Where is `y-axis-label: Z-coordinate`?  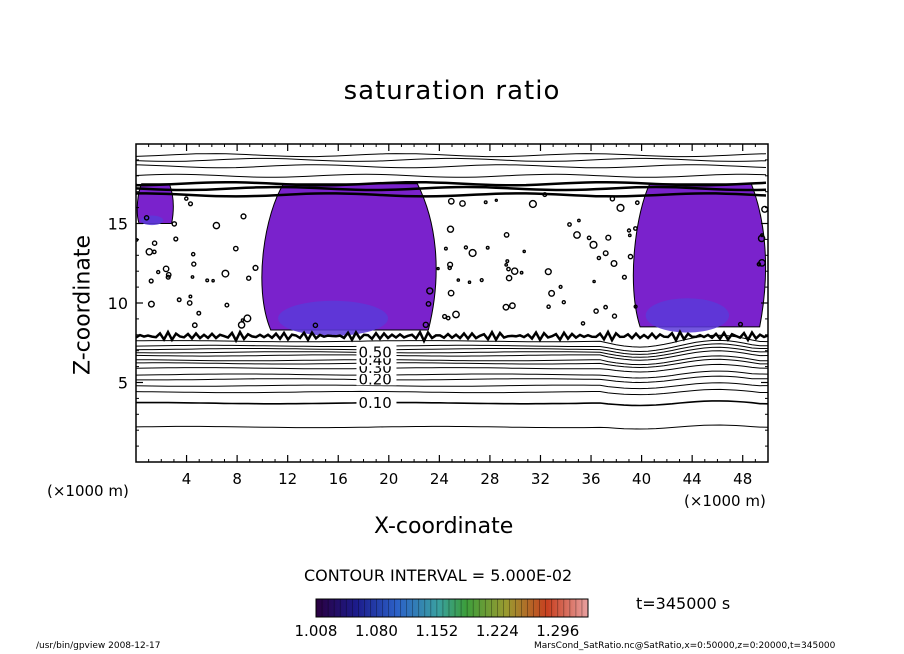
y-axis-label: Z-coordinate is located at coordinates (83, 305).